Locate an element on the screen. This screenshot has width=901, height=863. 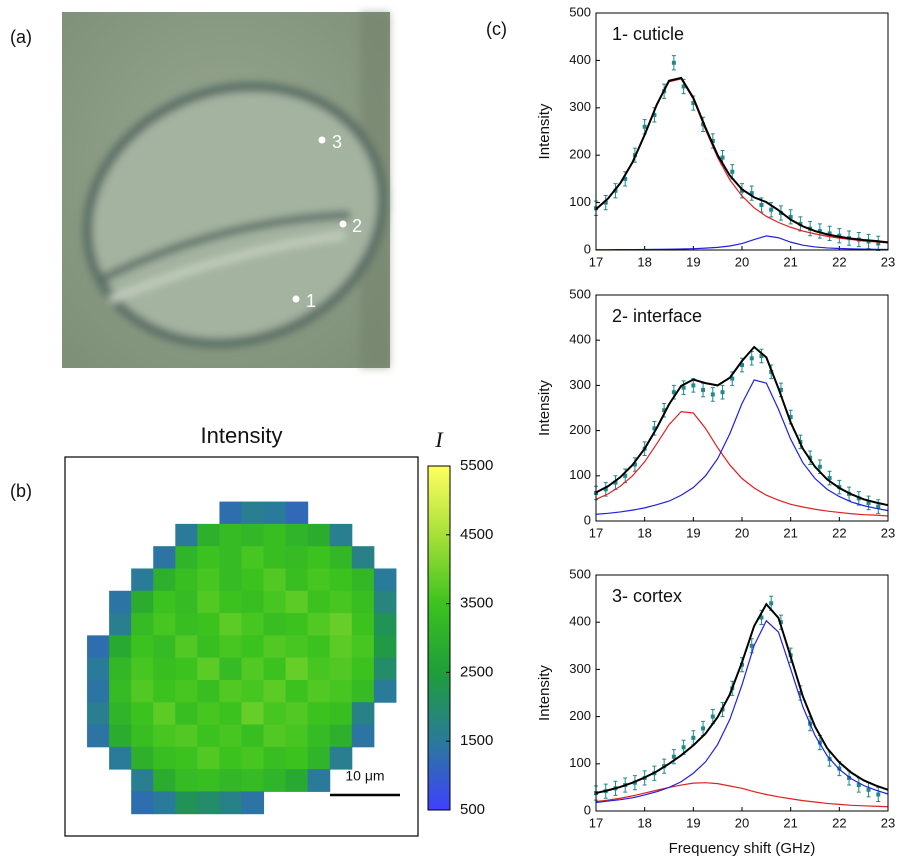
colorbar-tick-label: 500 is located at coordinates (472, 809).